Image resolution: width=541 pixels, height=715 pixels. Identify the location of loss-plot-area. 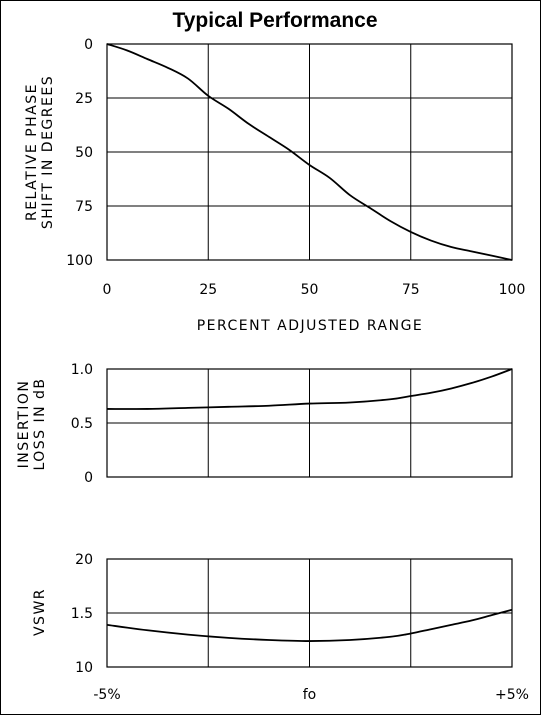
(309, 423).